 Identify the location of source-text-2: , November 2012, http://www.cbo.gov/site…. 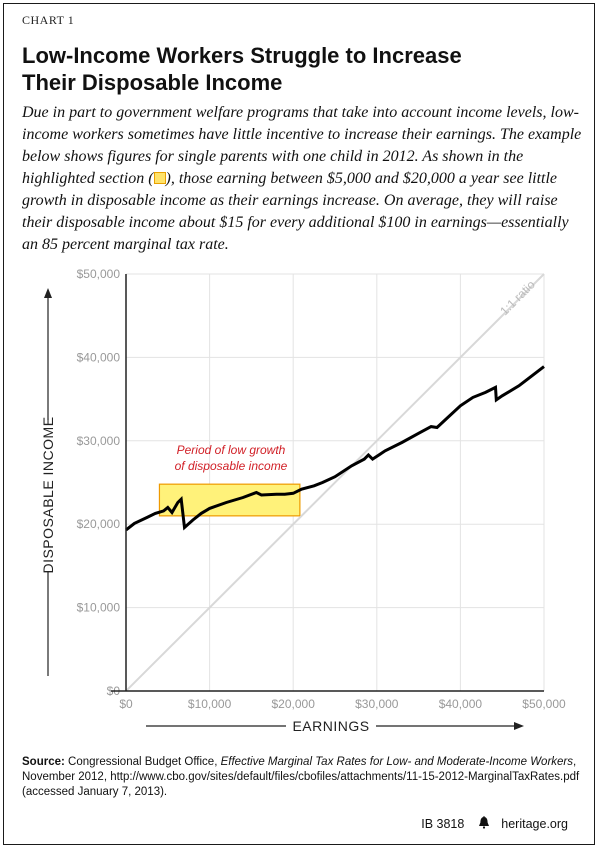
(301, 777).